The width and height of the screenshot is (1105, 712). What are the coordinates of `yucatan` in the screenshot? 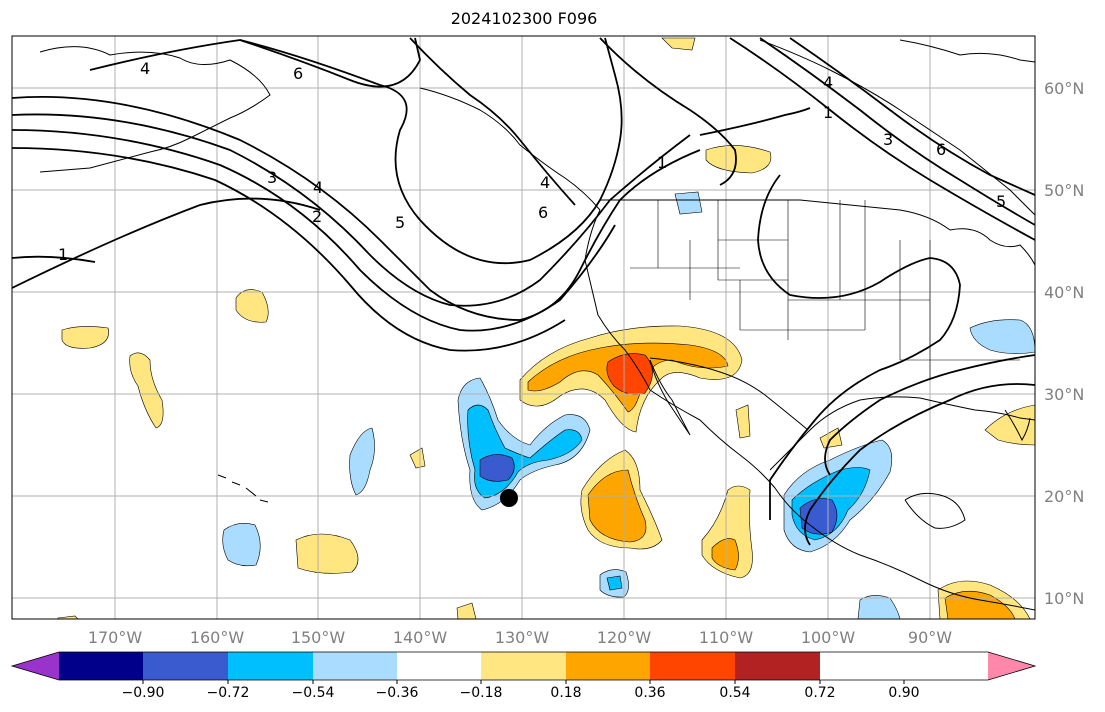 It's located at (935, 510).